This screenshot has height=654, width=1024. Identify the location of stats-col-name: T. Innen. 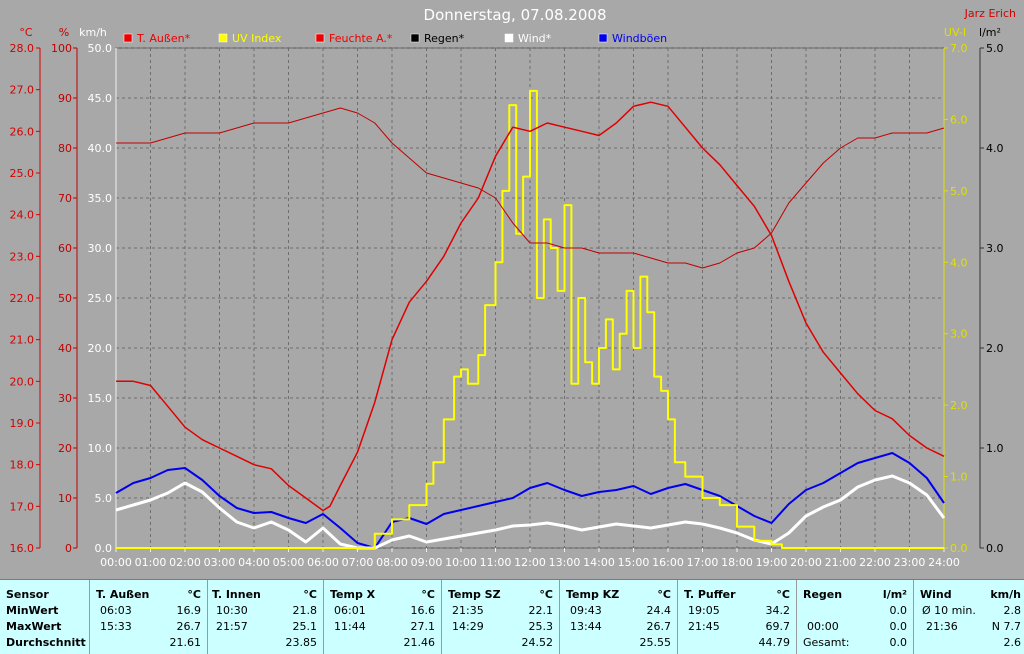
(236, 594).